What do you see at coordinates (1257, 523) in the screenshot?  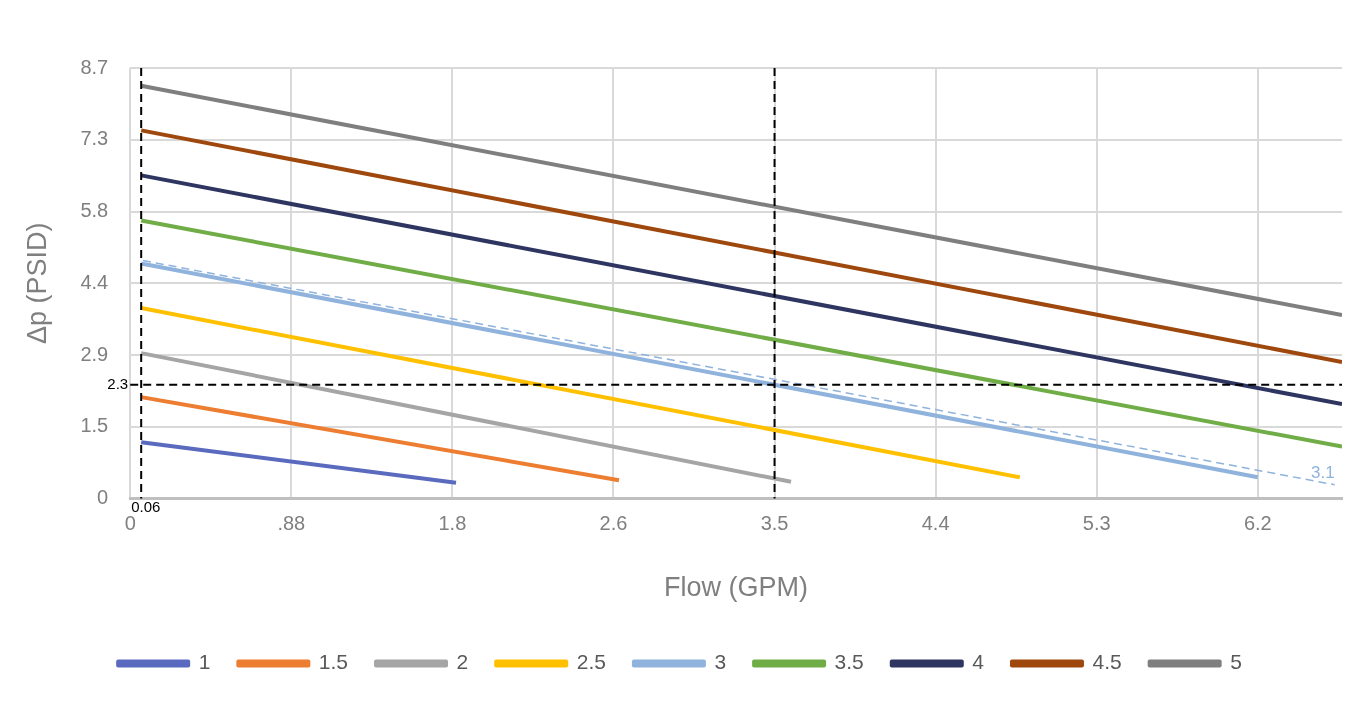 I see `x-tick-label: 6.2` at bounding box center [1257, 523].